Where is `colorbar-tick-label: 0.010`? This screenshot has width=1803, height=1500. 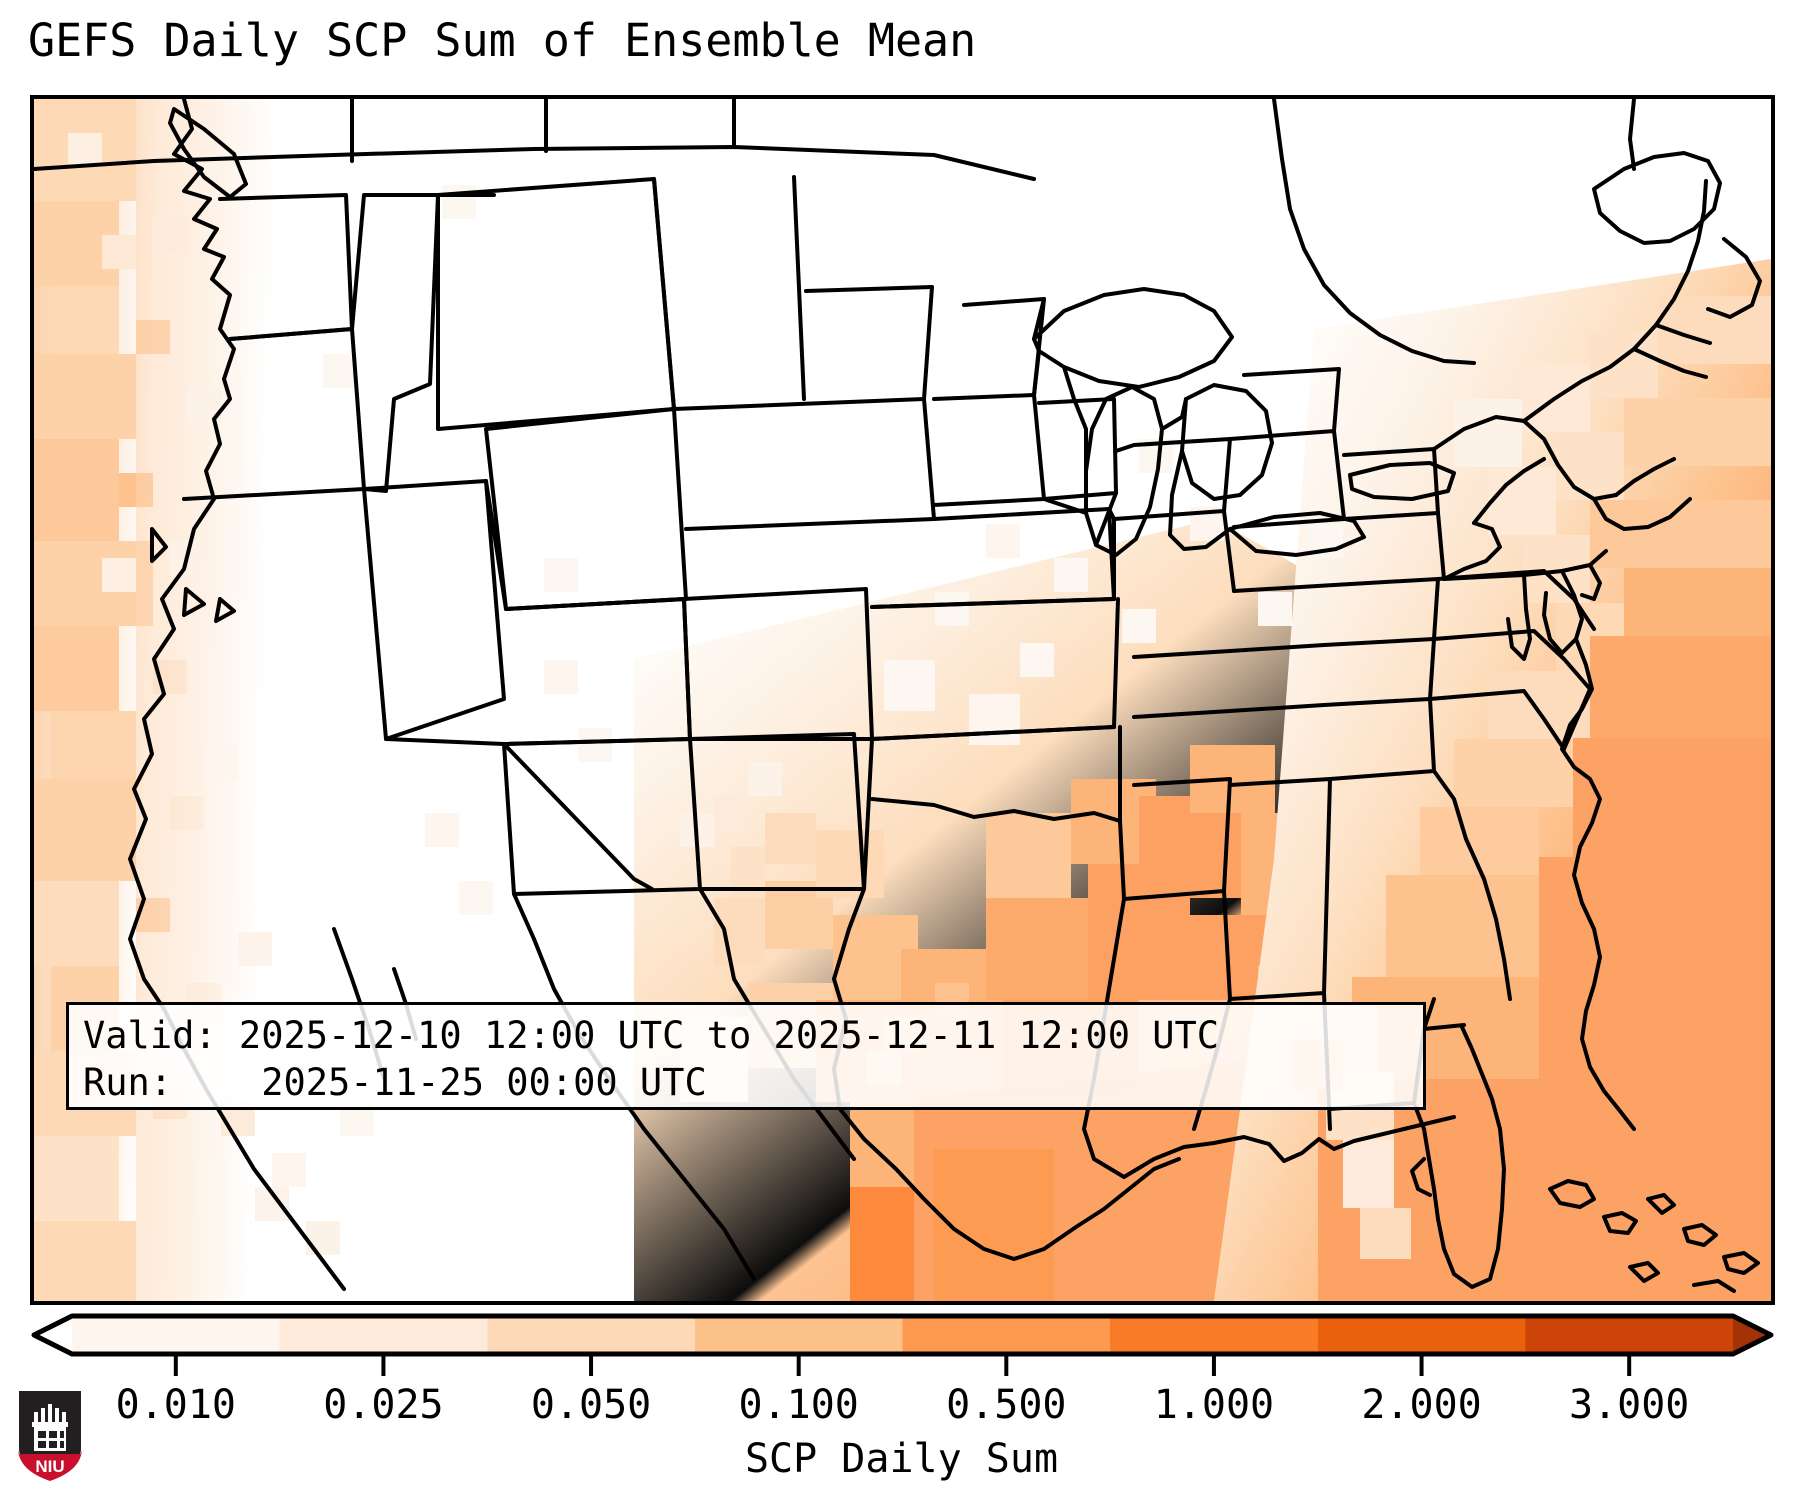 colorbar-tick-label: 0.010 is located at coordinates (176, 1405).